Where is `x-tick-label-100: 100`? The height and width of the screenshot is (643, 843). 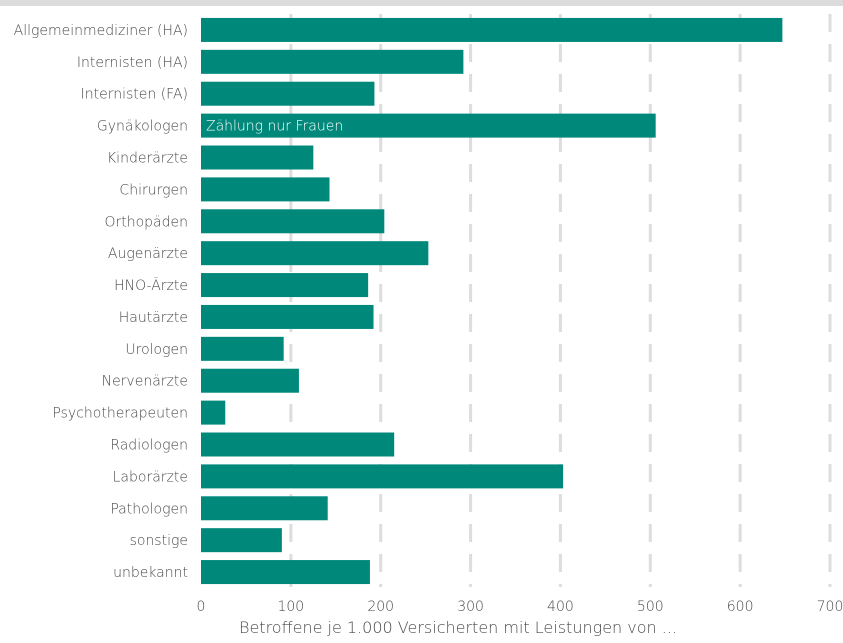 x-tick-label-100: 100 is located at coordinates (290, 607).